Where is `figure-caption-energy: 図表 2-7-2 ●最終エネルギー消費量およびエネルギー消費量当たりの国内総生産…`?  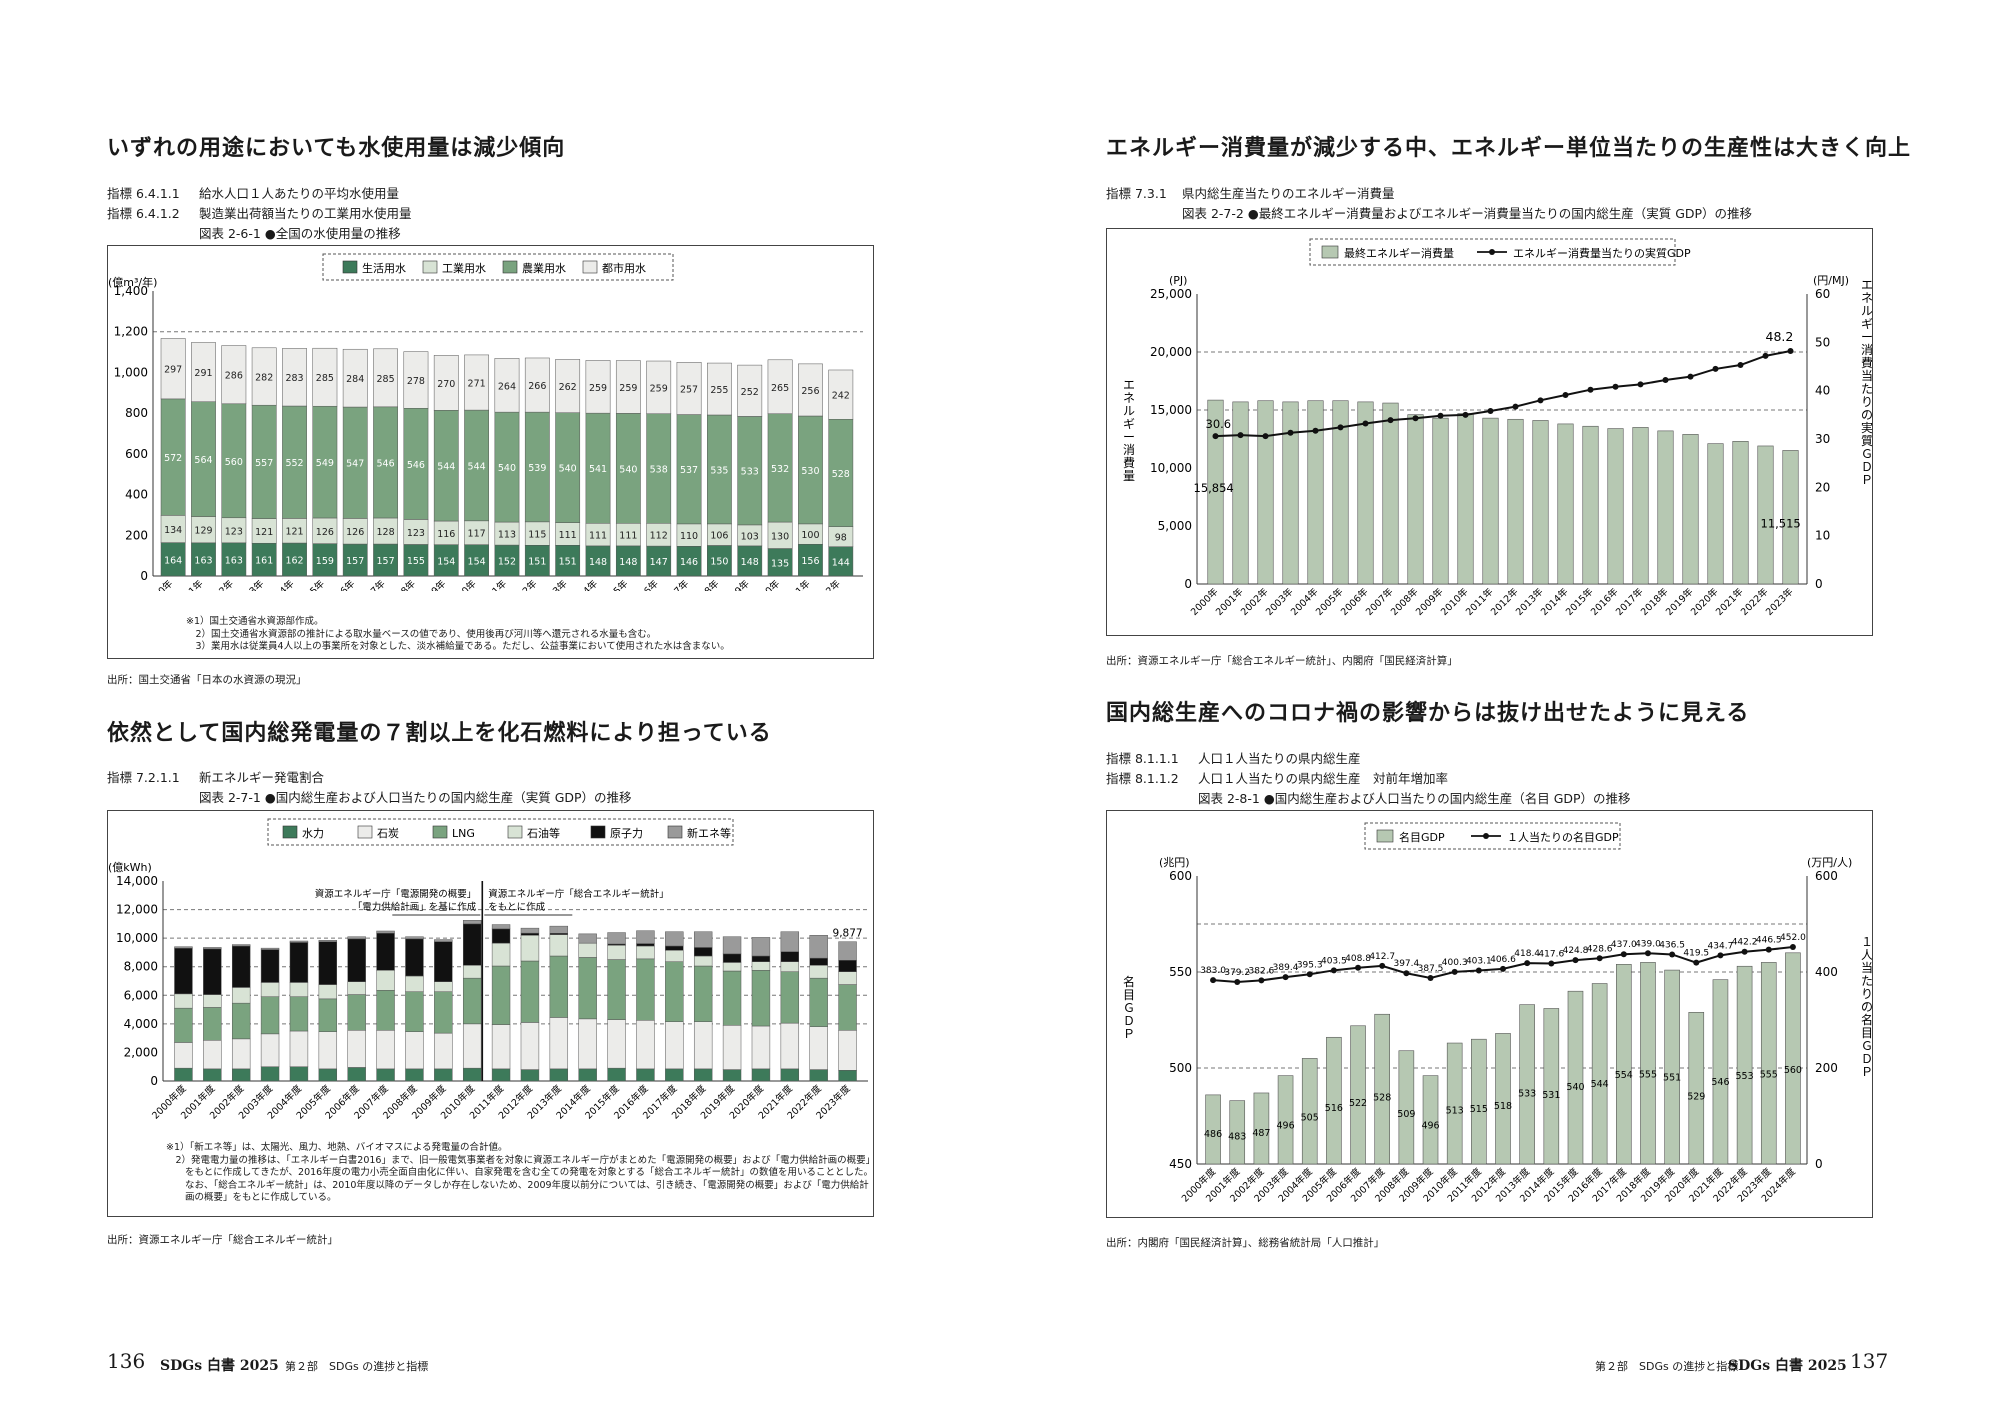 figure-caption-energy: 図表 2-7-2 ●最終エネルギー消費量およびエネルギー消費量当たりの国内総生産… is located at coordinates (1467, 213).